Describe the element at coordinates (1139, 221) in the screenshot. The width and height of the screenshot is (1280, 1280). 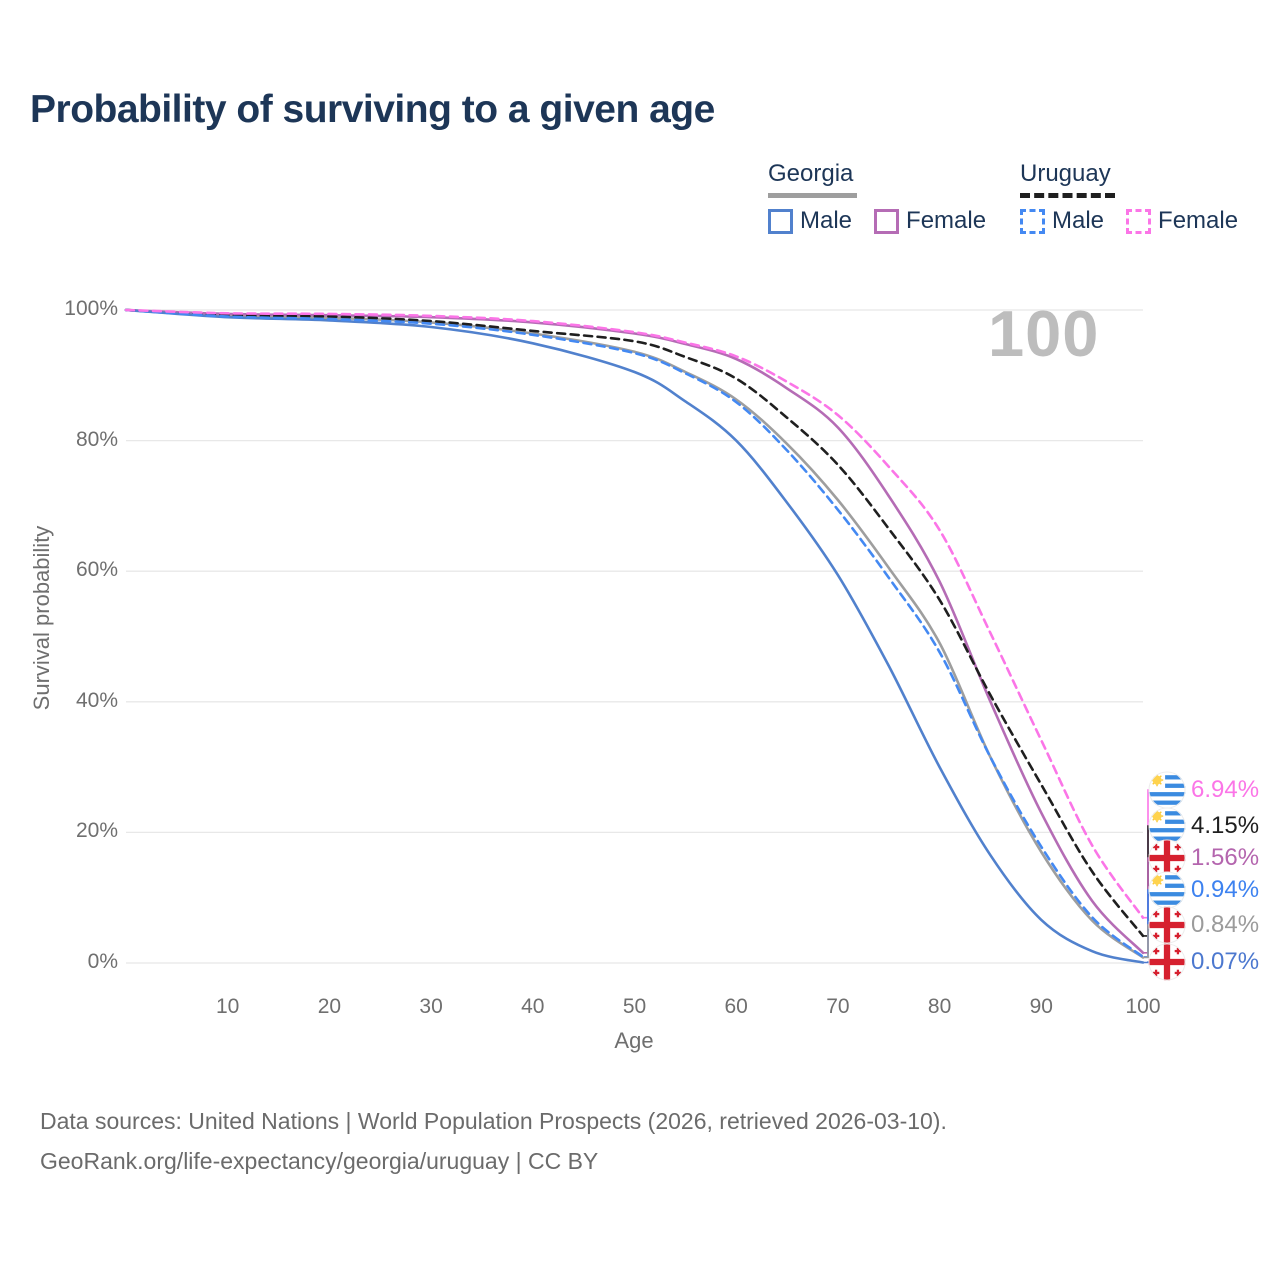
I see `uruguay-female-swatch-icon` at that location.